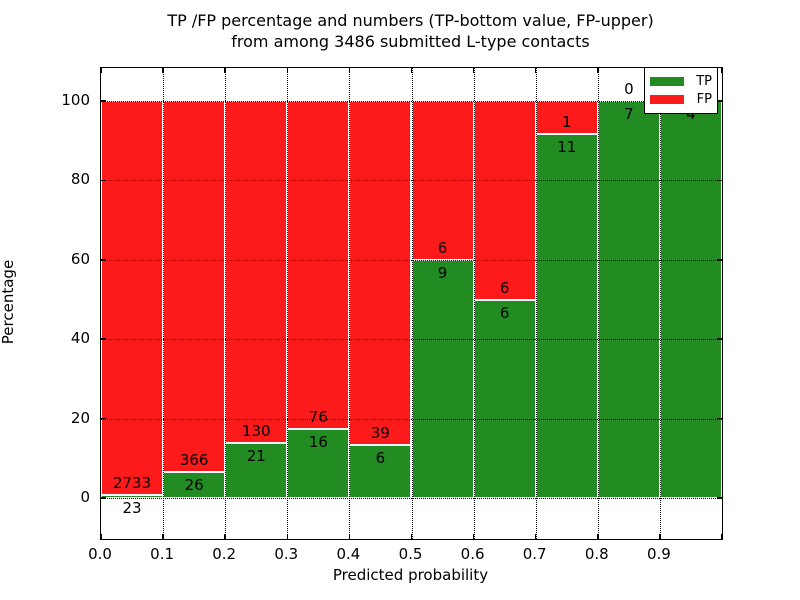  Describe the element at coordinates (80, 417) in the screenshot. I see `y-tick-label: 20` at that location.